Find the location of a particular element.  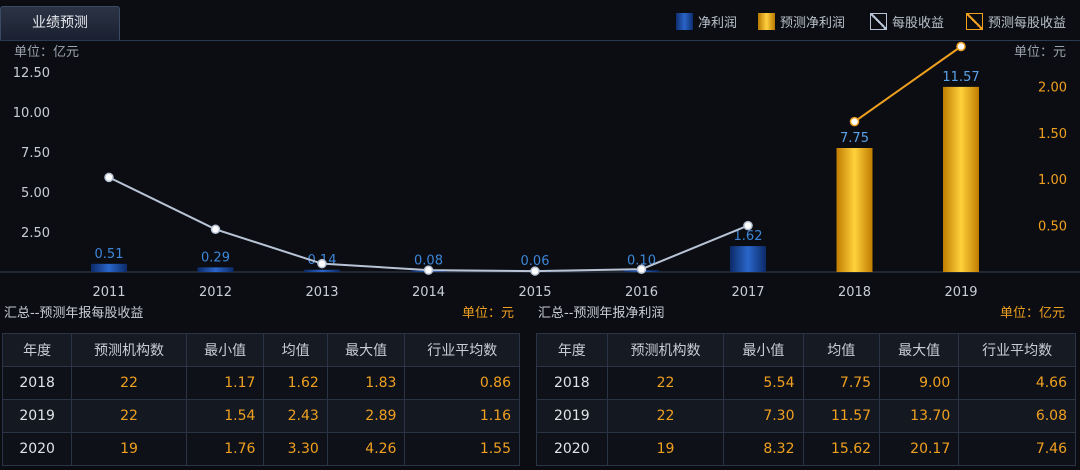

x-tick-label: 2013 is located at coordinates (321, 292).